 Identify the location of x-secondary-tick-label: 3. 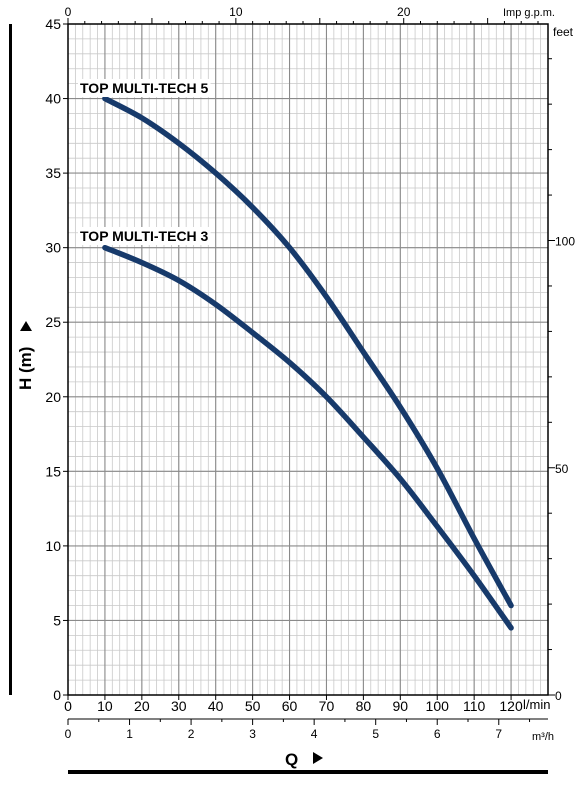
(252, 734).